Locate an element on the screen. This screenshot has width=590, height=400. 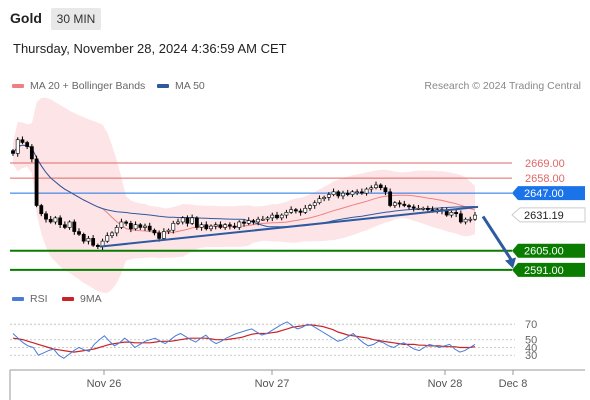
level-label-2647.00: 2647.00 is located at coordinates (544, 194).